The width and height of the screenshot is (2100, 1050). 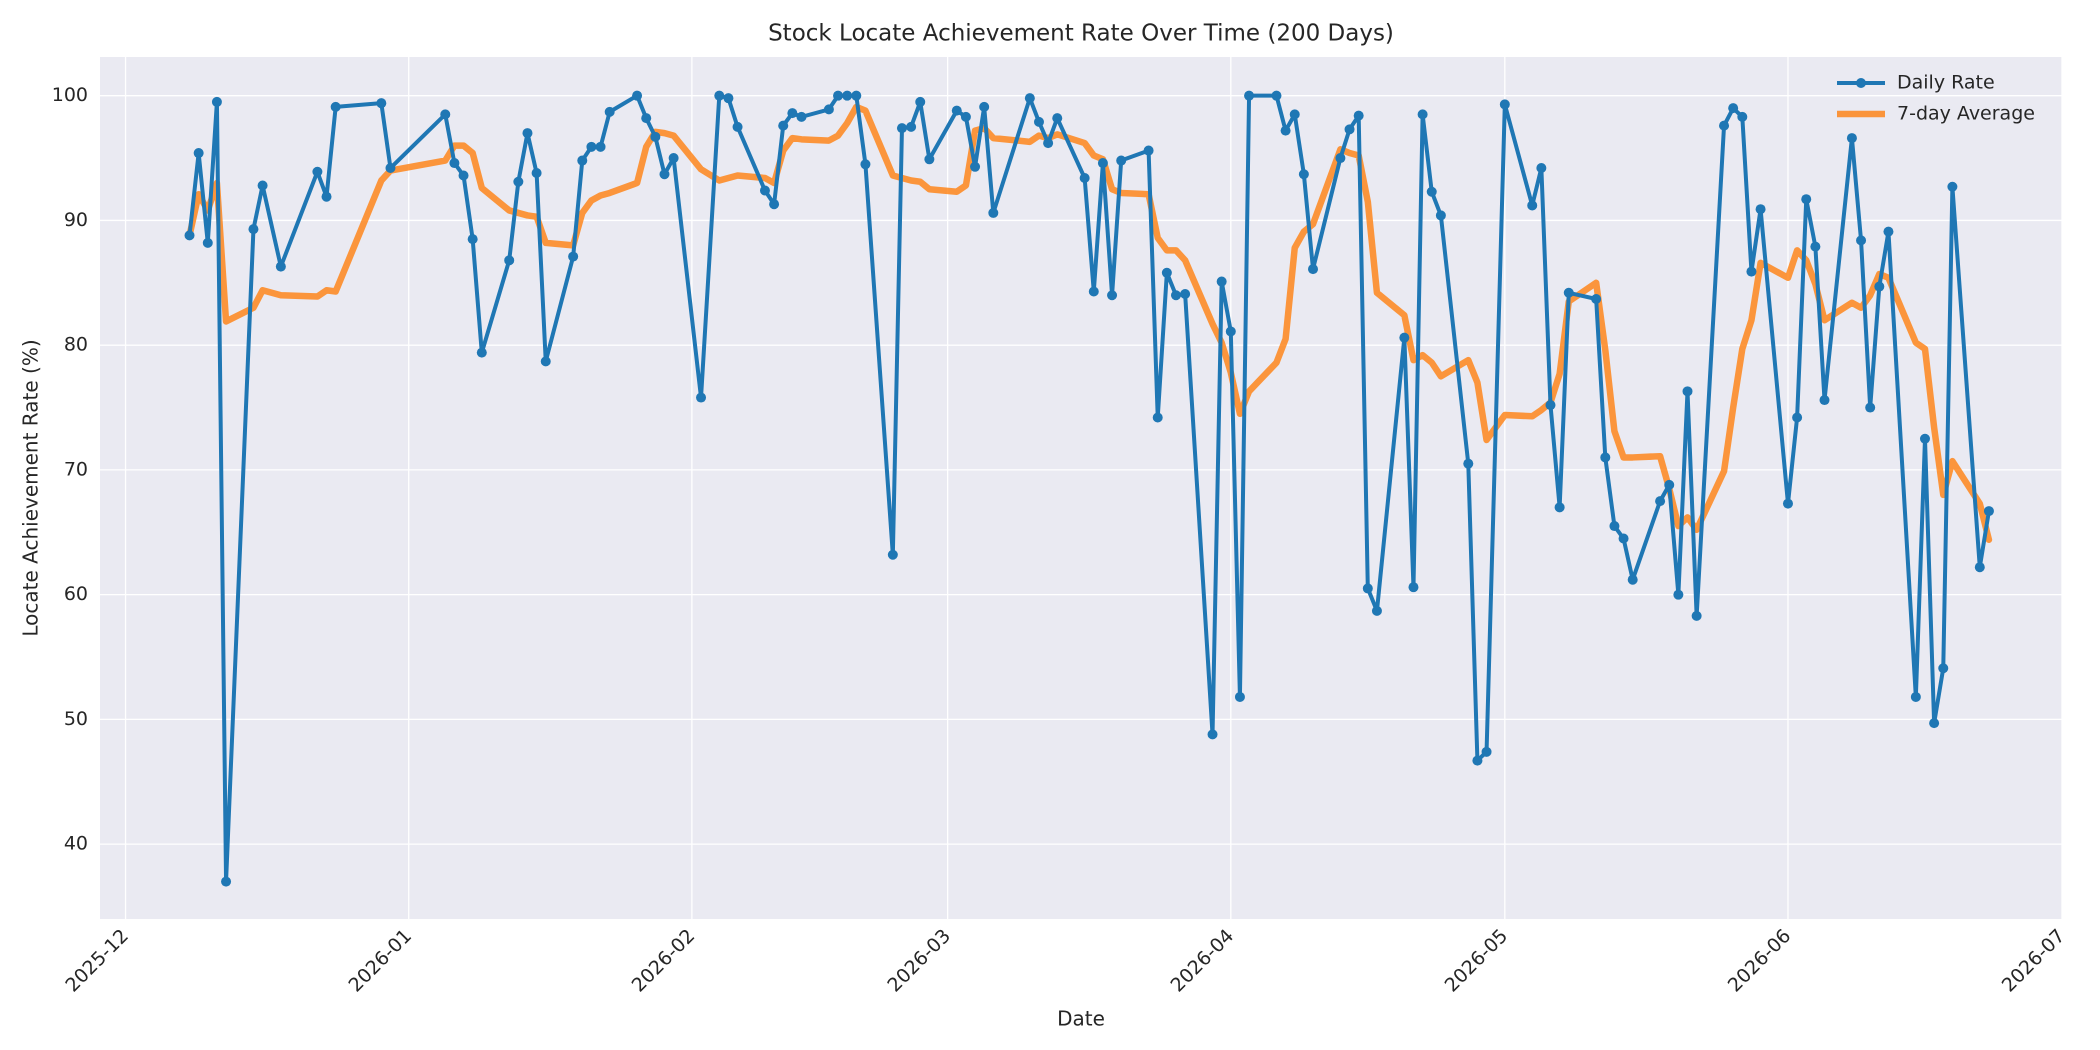 I want to click on x-tick-label: 2026-01, so click(x=380, y=961).